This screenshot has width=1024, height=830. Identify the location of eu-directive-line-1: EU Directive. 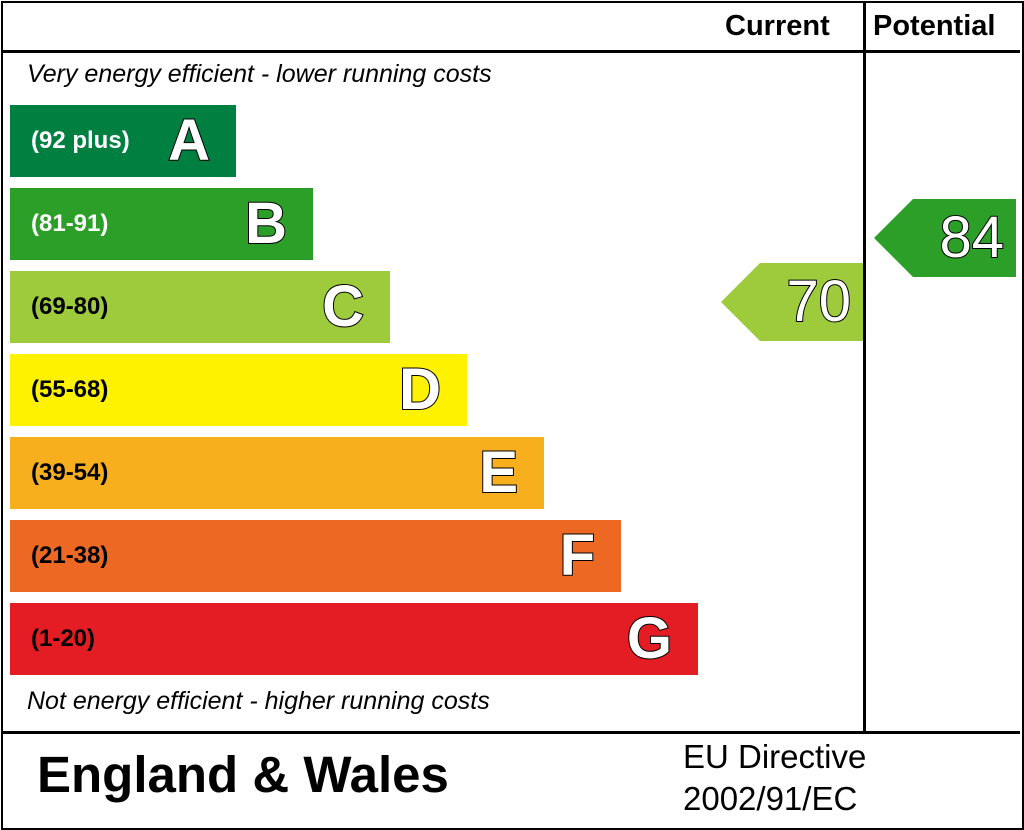
(775, 756).